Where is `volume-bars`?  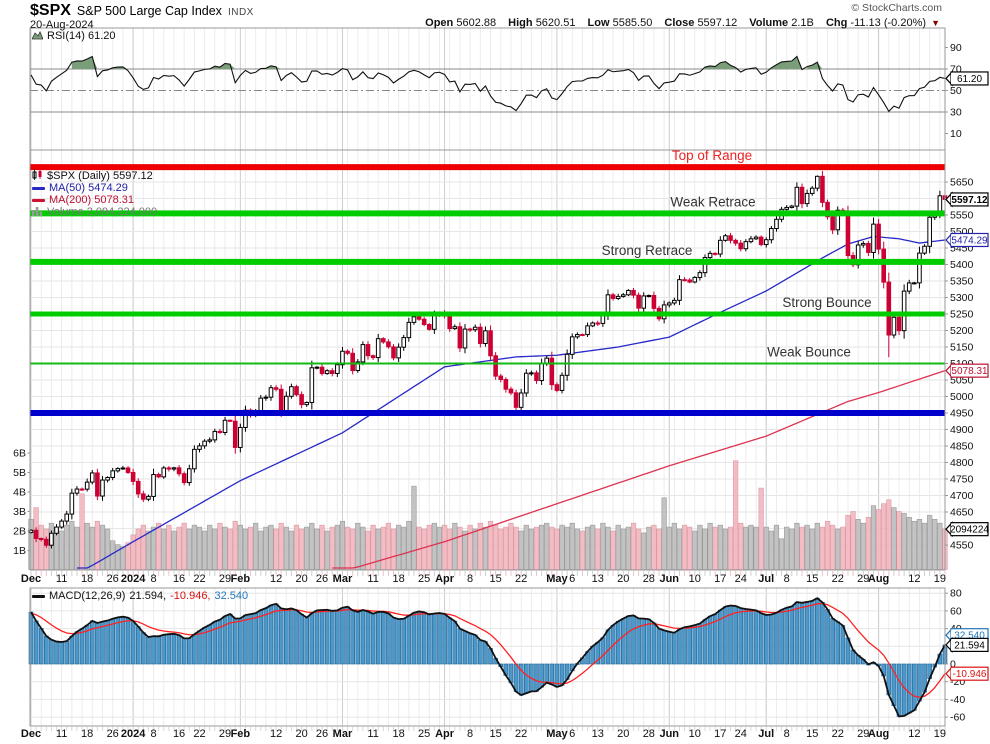
volume-bars is located at coordinates (488, 515).